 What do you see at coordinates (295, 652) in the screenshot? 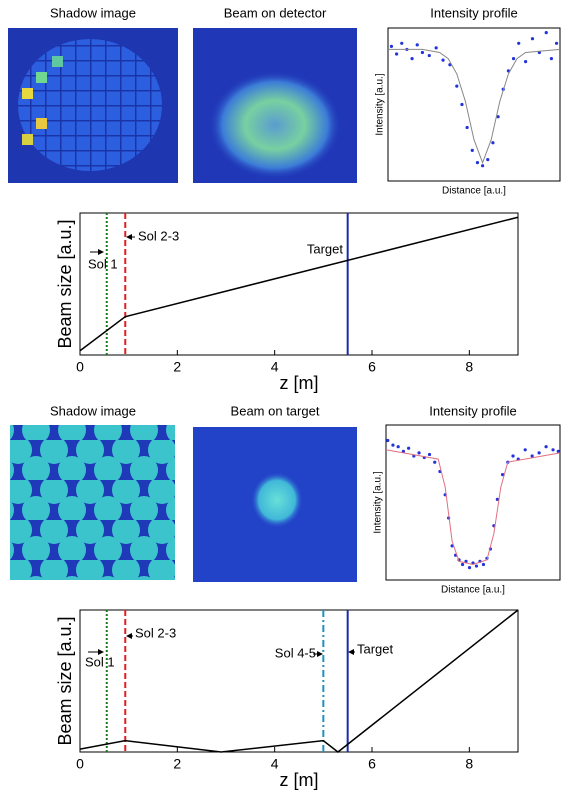
I see `marker-label: Sol 4-5` at bounding box center [295, 652].